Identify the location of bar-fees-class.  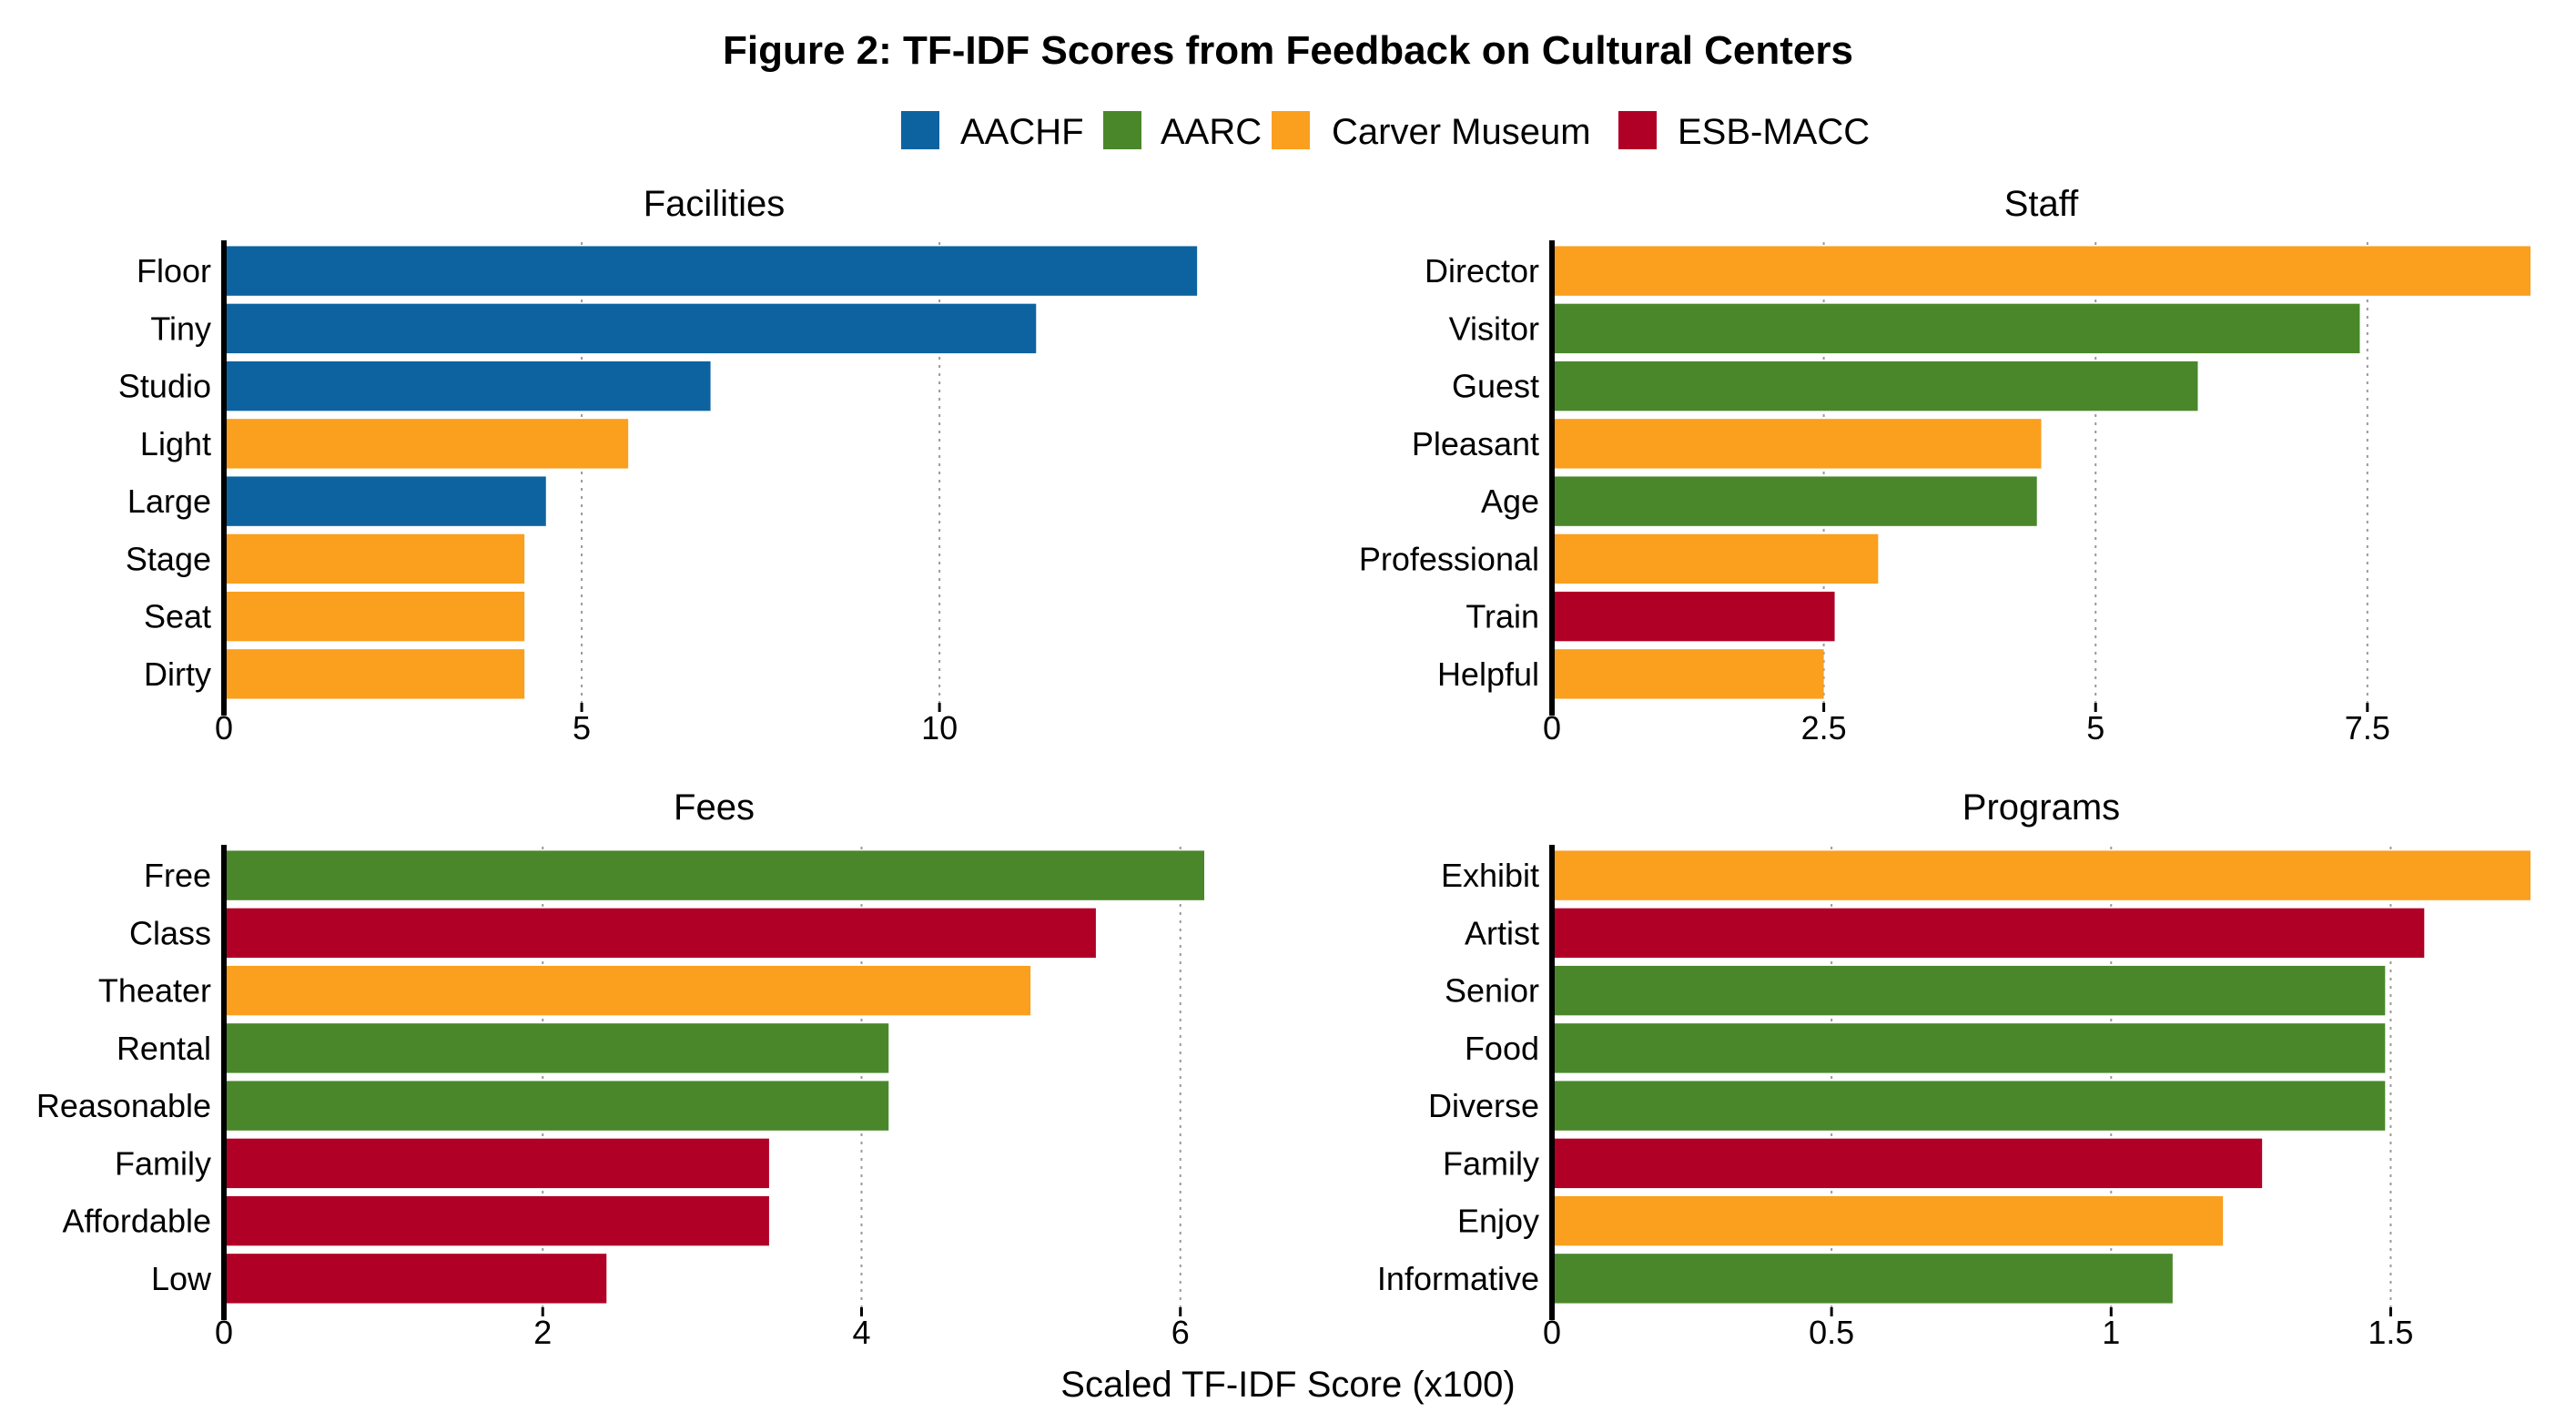
(660, 934).